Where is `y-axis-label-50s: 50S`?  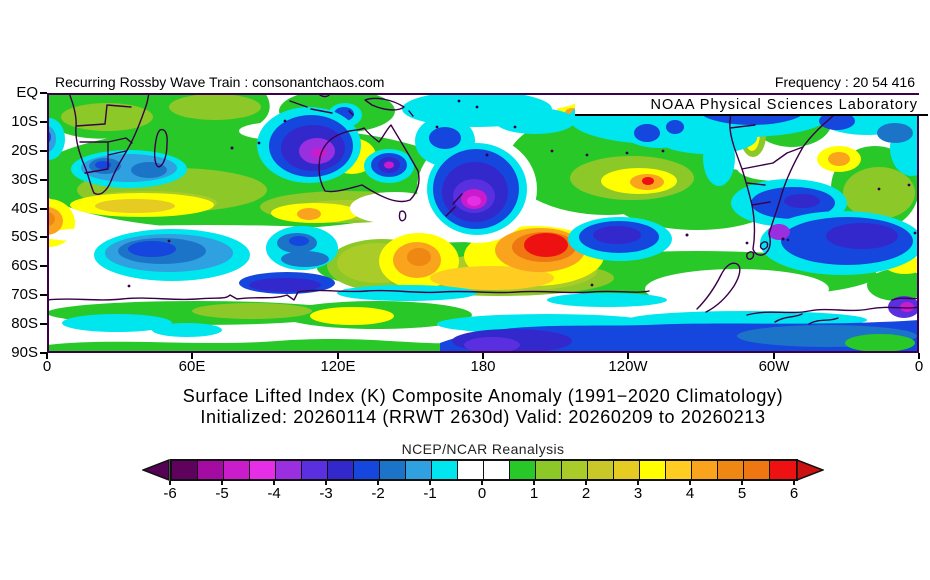
y-axis-label-50s: 50S is located at coordinates (24, 236).